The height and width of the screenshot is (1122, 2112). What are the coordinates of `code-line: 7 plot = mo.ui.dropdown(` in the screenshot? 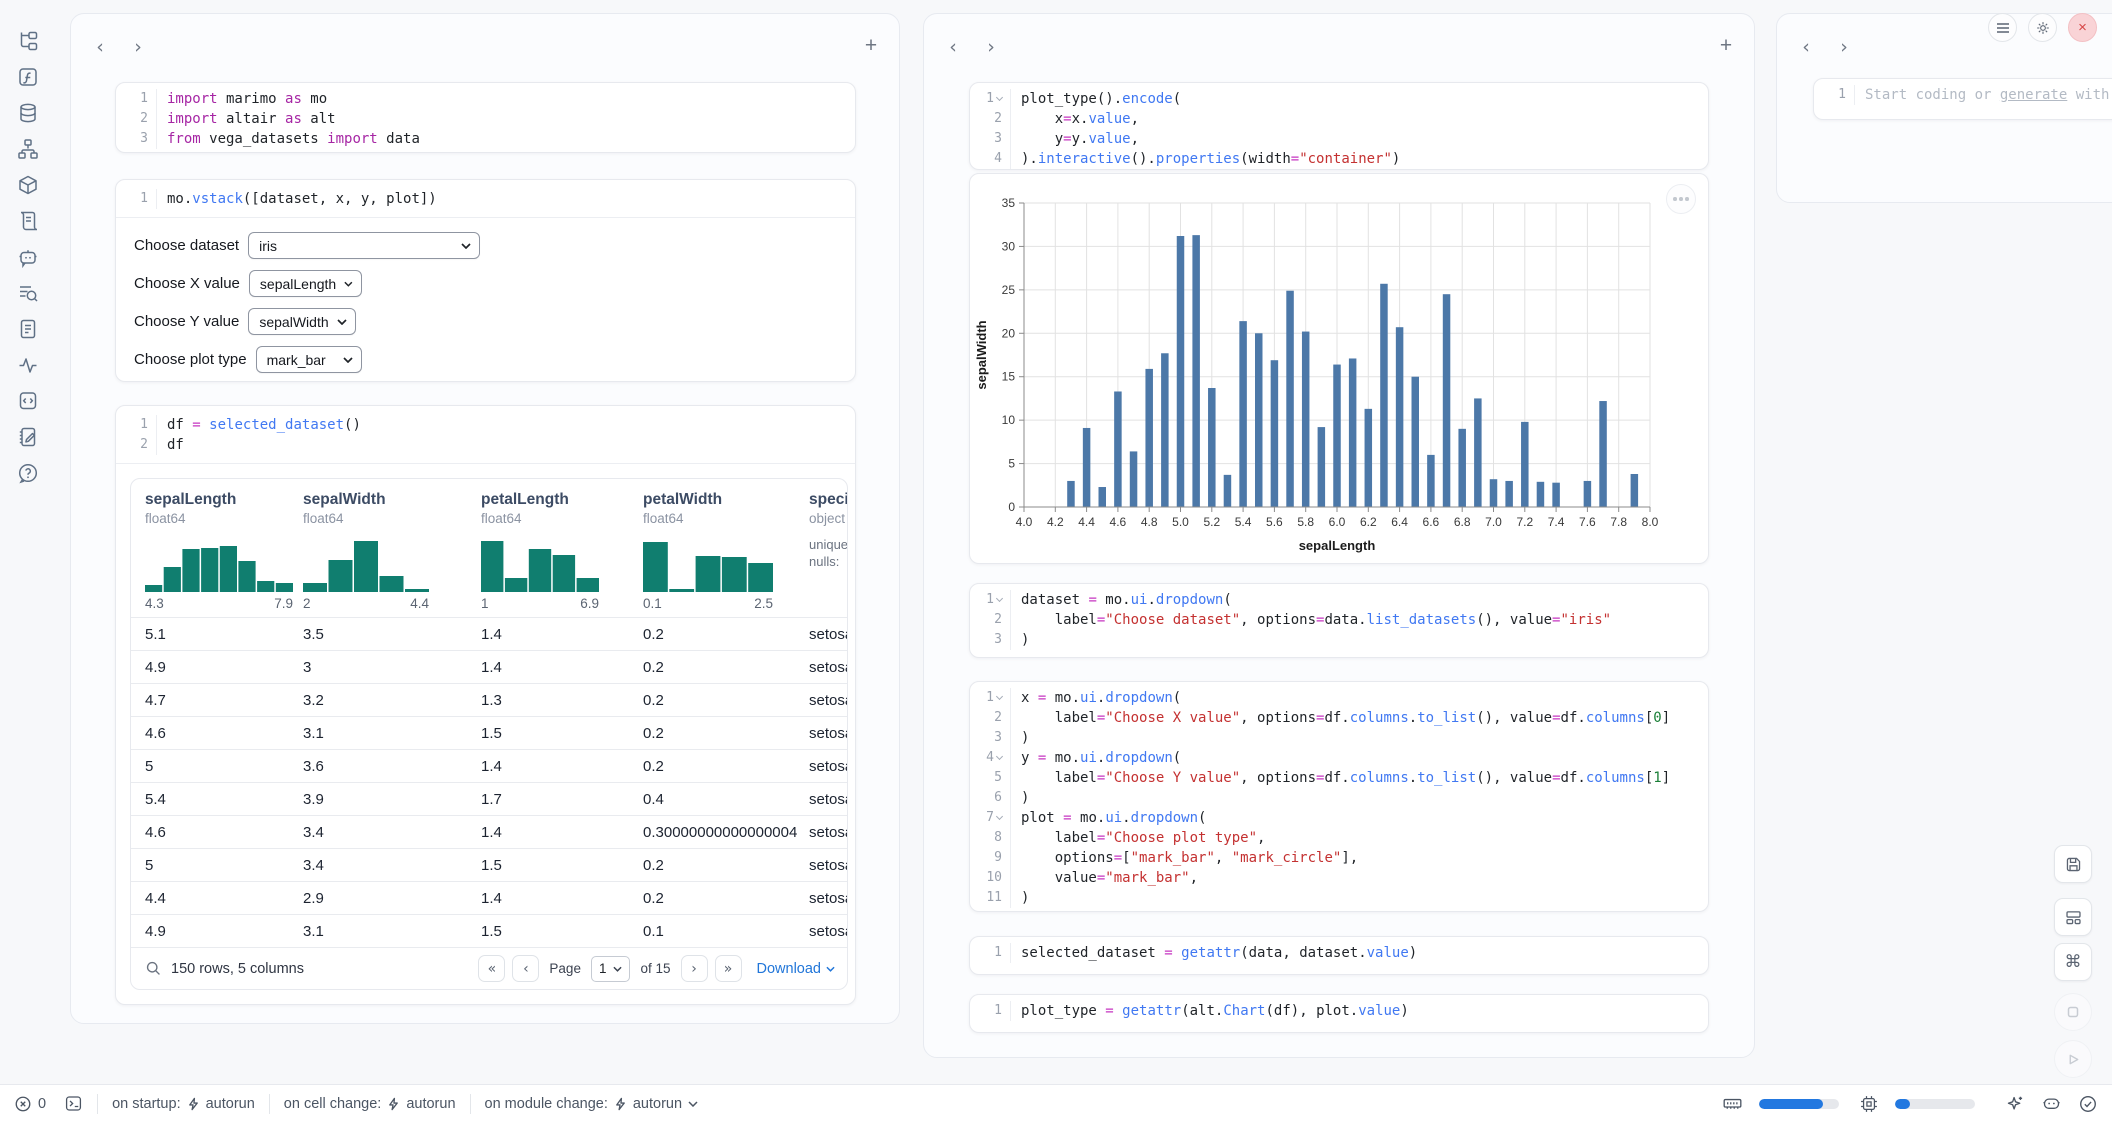 It's located at (1337, 818).